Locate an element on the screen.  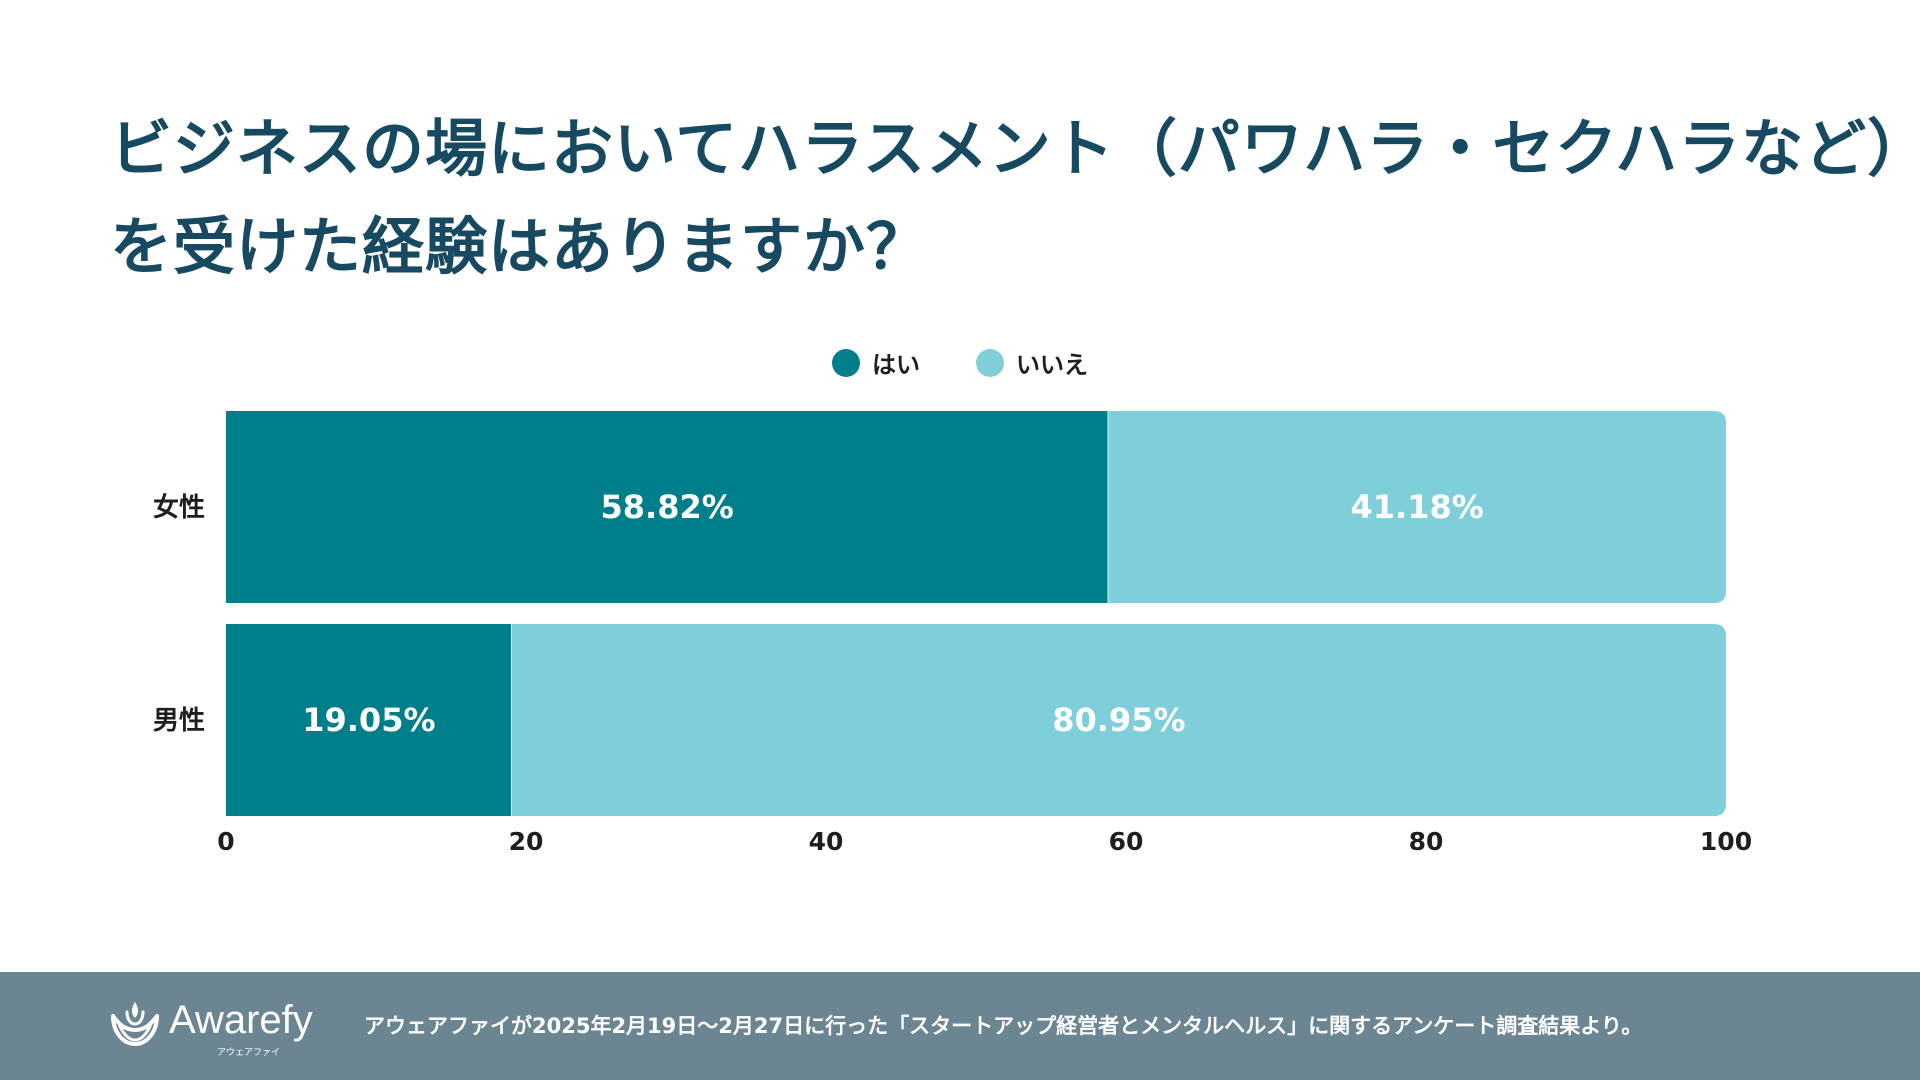
category-label: 男性 is located at coordinates (179, 721).